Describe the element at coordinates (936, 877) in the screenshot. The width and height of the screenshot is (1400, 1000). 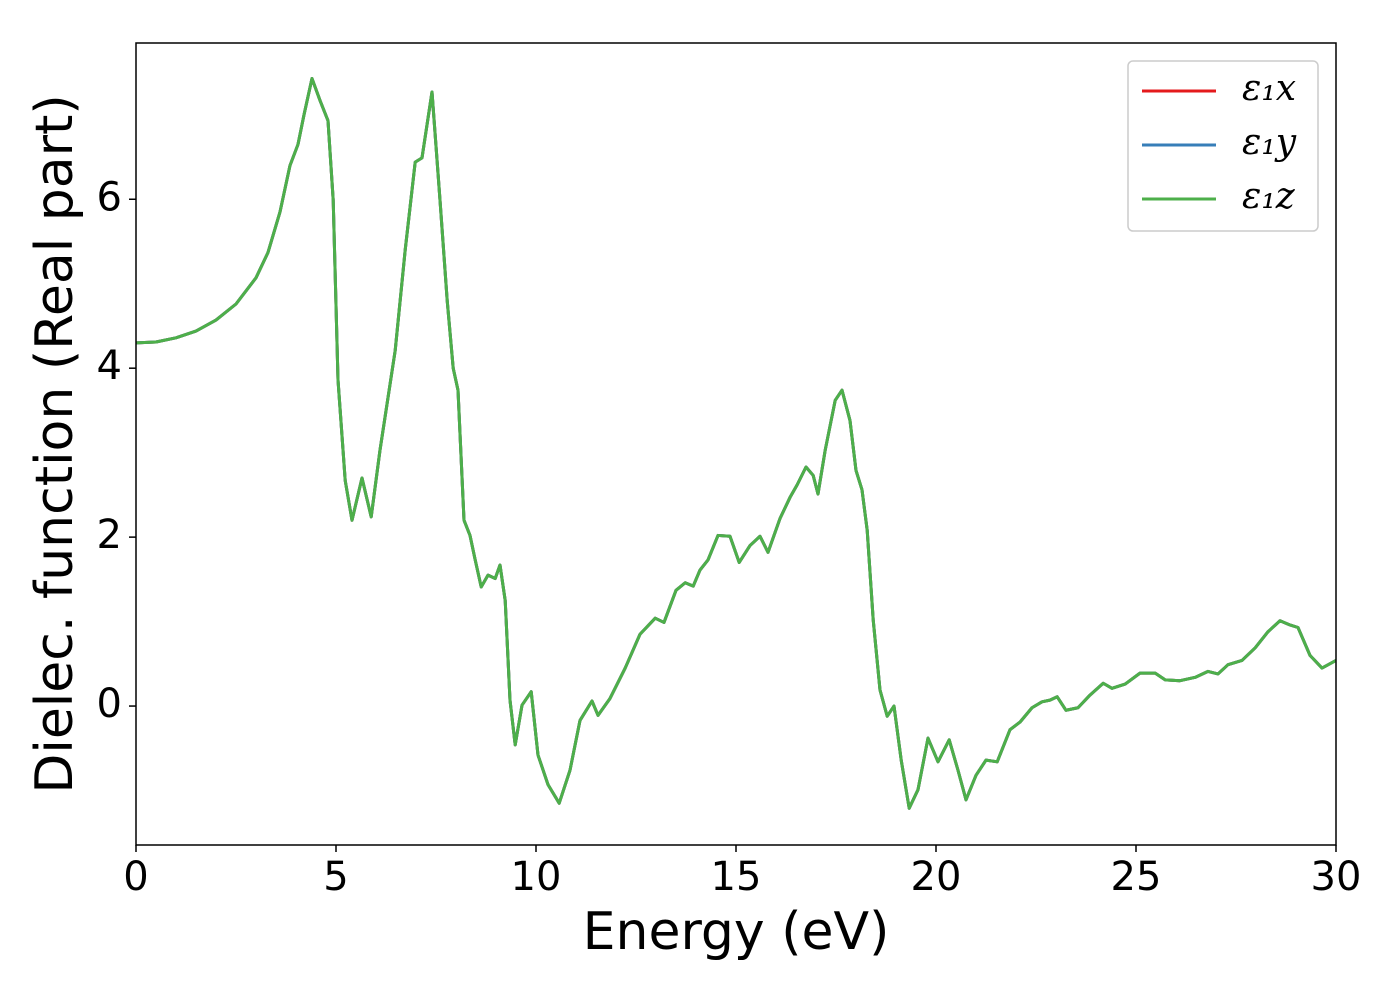
I see `x-tick-label: 20` at that location.